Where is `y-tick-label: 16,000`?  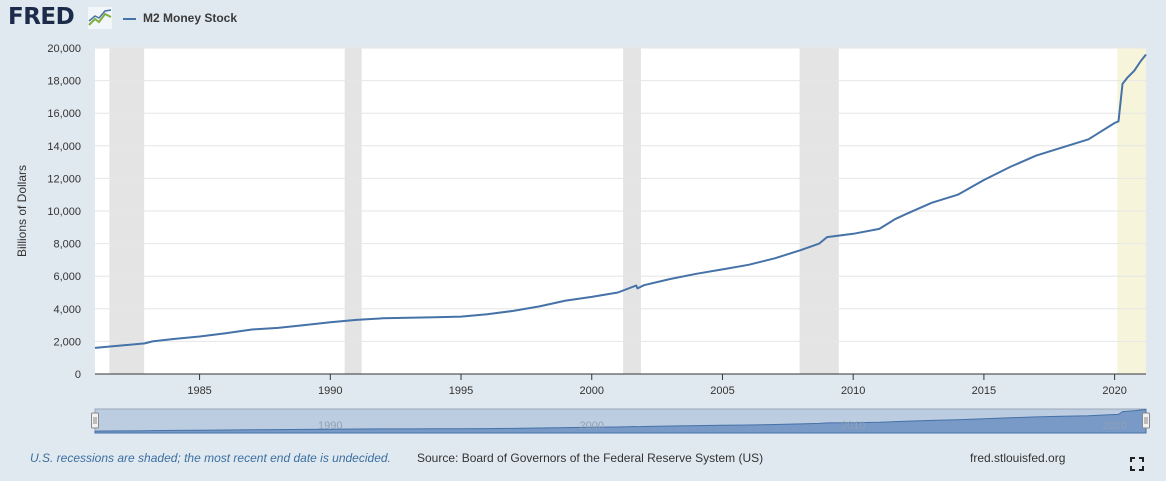
y-tick-label: 16,000 is located at coordinates (64, 114).